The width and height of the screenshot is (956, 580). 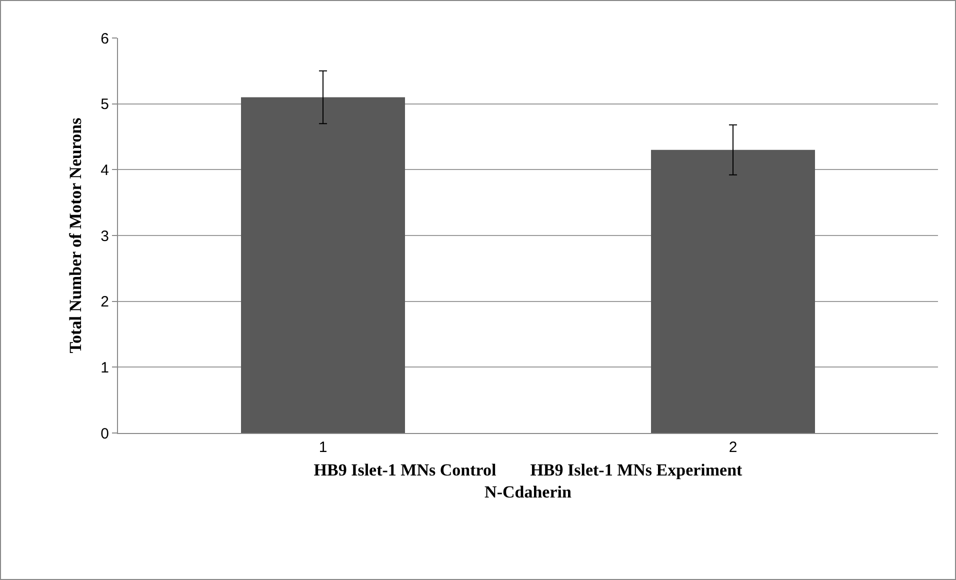 What do you see at coordinates (104, 302) in the screenshot?
I see `y-tick-label: 2` at bounding box center [104, 302].